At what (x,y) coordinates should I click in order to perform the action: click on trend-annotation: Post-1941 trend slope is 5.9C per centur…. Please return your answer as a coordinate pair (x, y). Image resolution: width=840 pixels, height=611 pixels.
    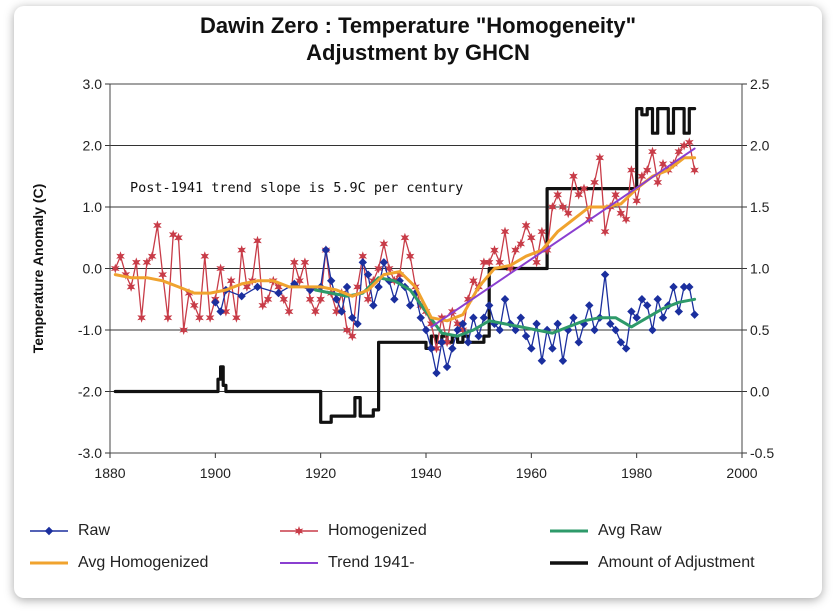
    Looking at the image, I should click on (296, 188).